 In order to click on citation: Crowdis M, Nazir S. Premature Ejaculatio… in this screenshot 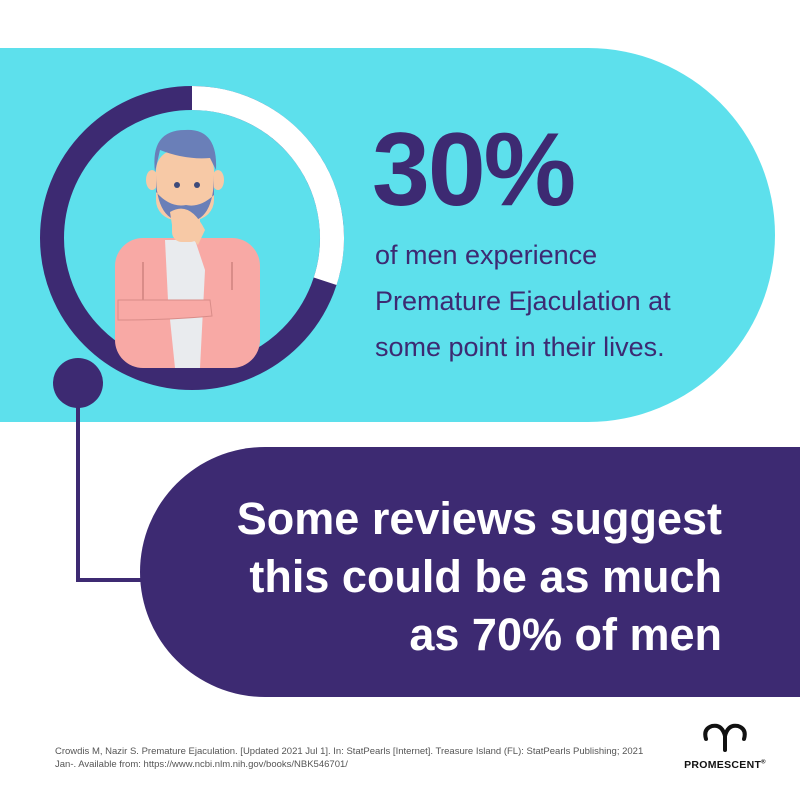, I will do `click(360, 758)`.